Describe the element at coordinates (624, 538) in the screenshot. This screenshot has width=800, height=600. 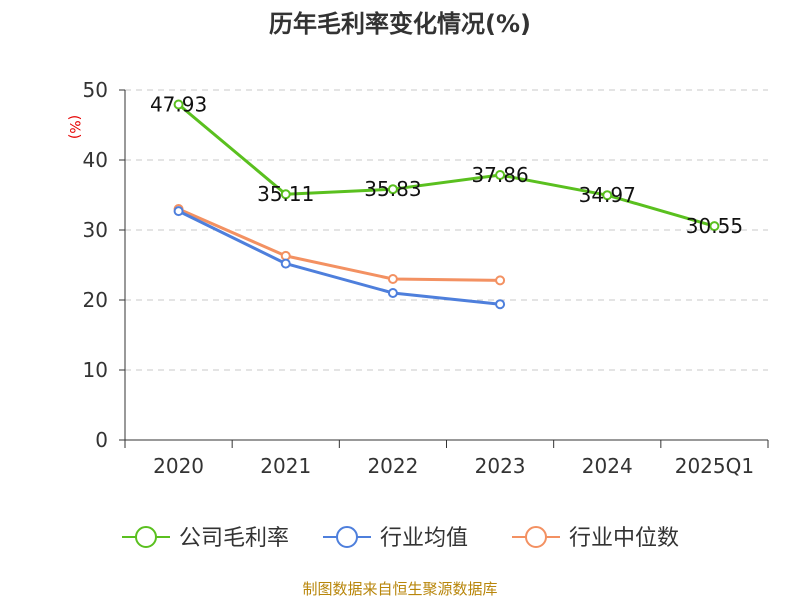
I see `legend-label-2: 行业中位数` at that location.